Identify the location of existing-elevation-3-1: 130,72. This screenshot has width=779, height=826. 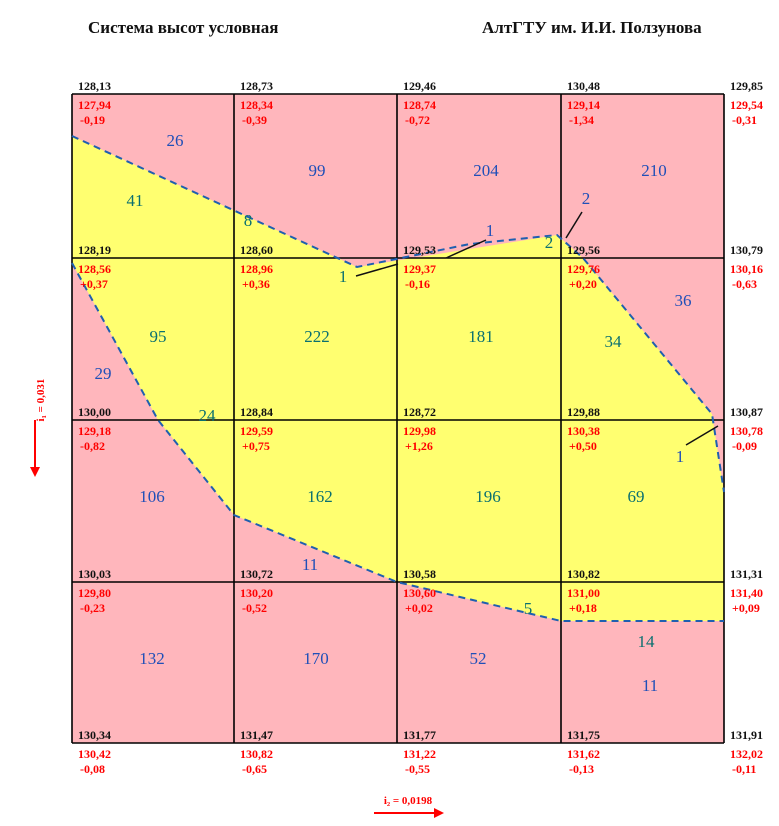
(256, 574).